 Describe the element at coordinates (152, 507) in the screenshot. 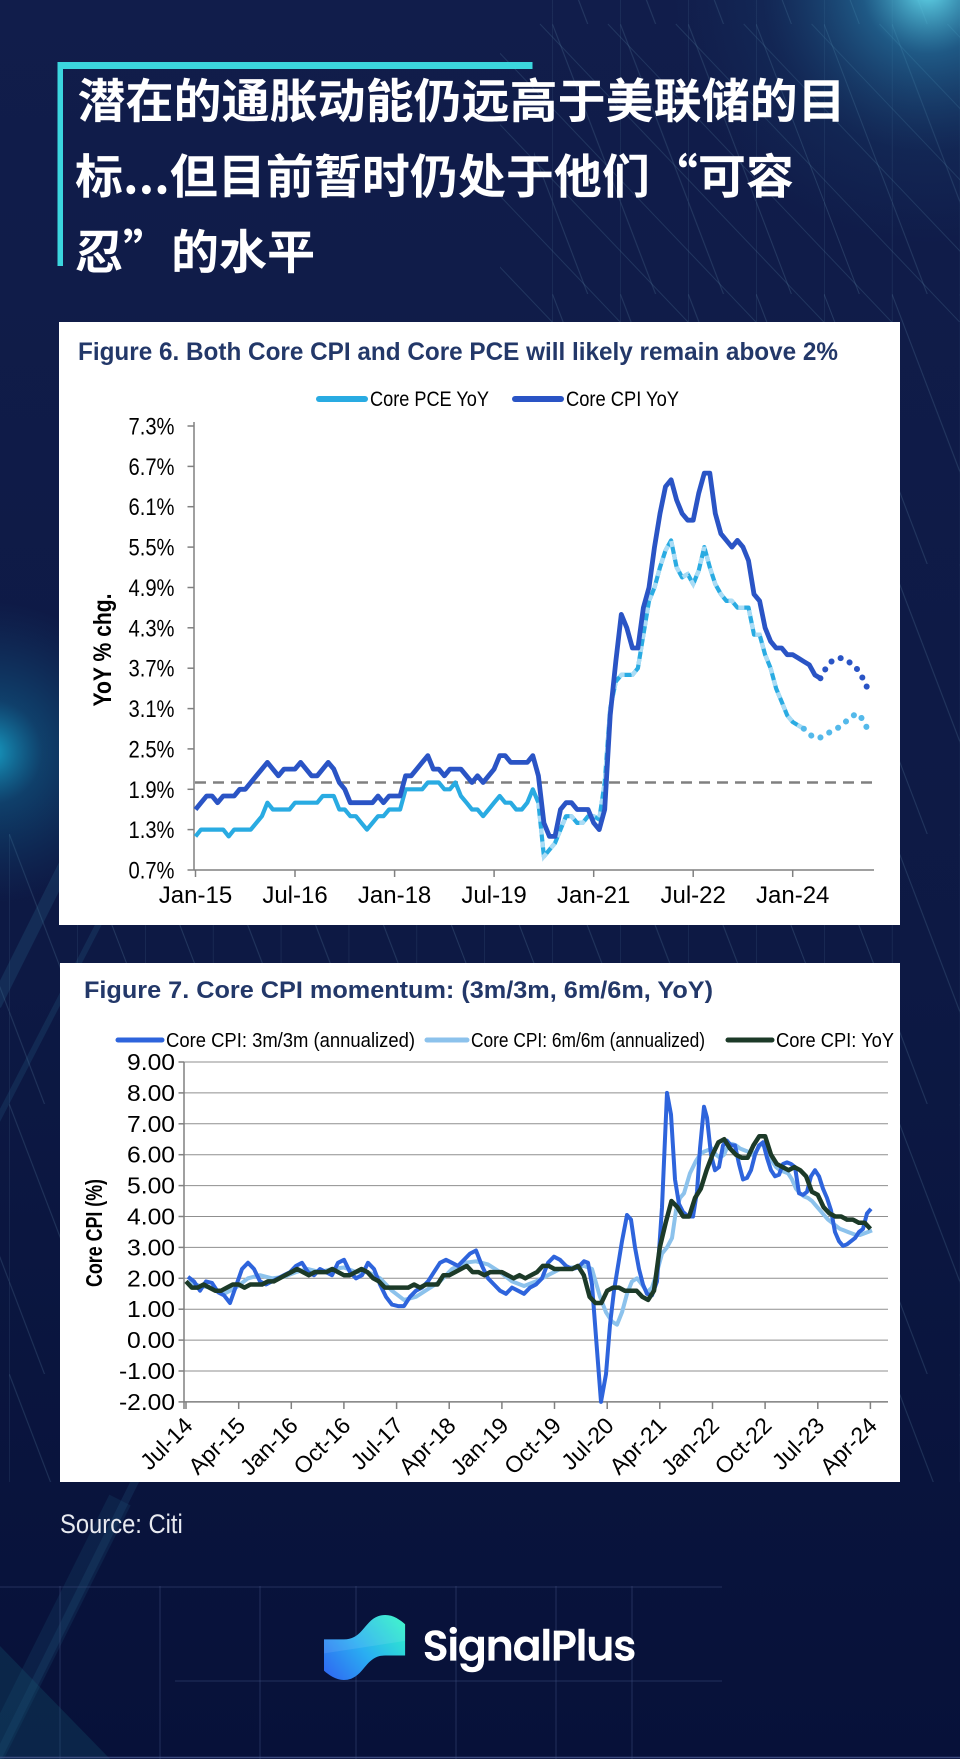

I see `svg-text: 6.1%` at that location.